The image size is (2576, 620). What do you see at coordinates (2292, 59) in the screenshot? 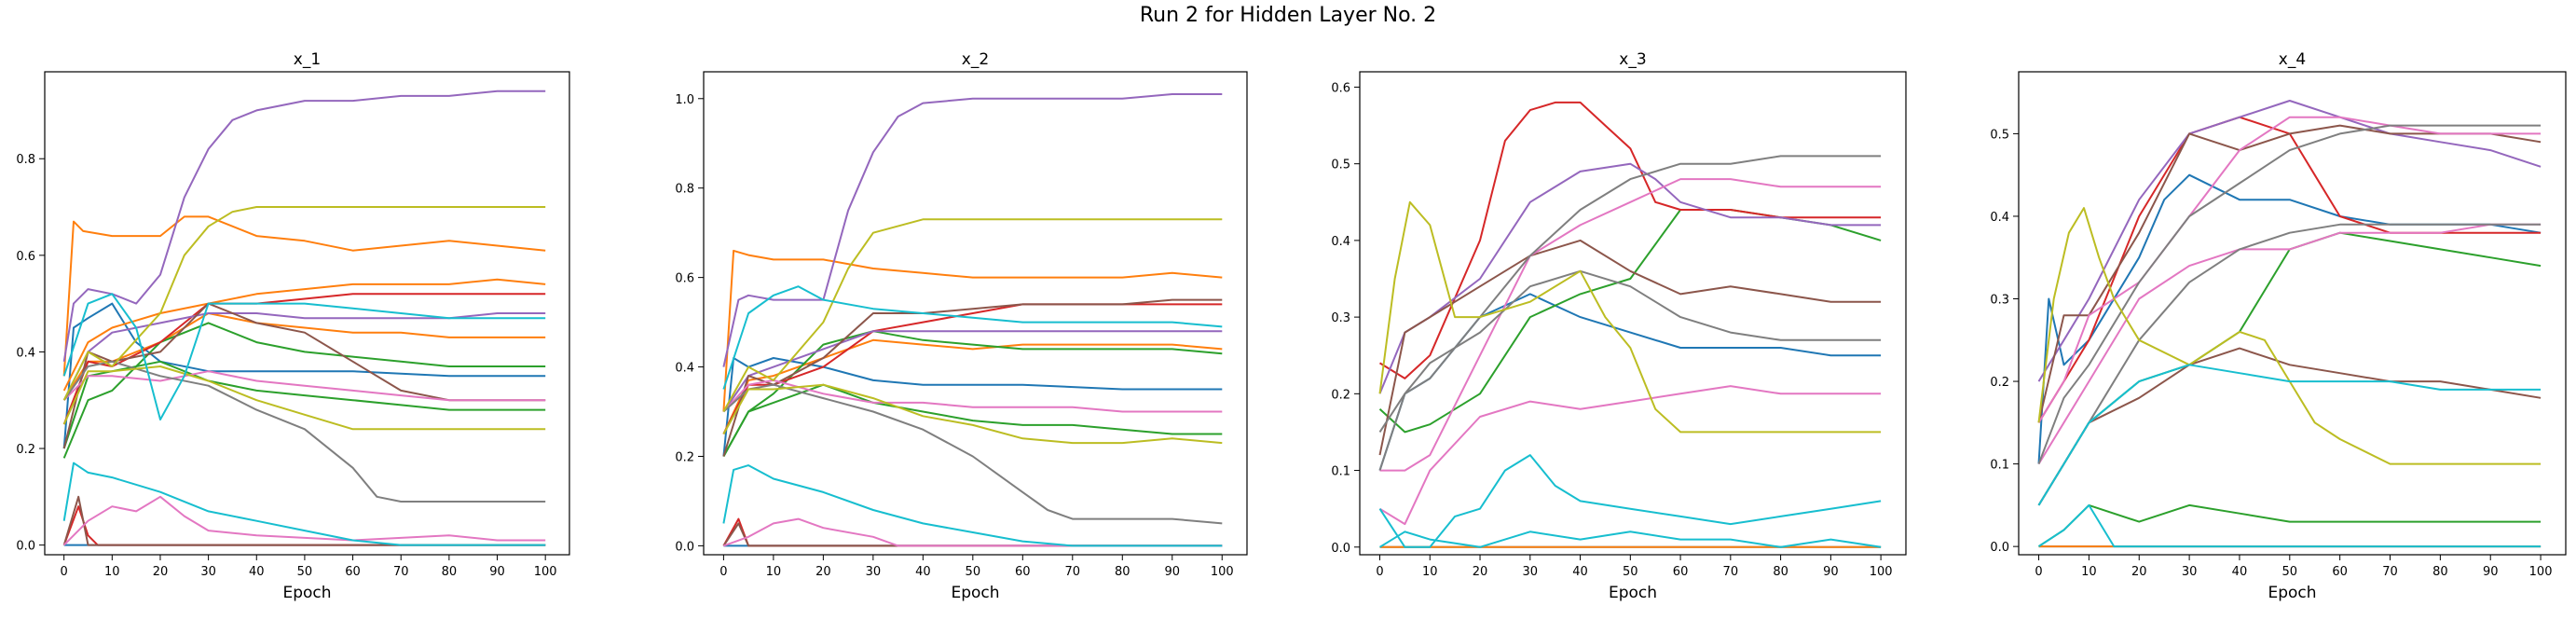
I see `panel-title: x_4` at bounding box center [2292, 59].